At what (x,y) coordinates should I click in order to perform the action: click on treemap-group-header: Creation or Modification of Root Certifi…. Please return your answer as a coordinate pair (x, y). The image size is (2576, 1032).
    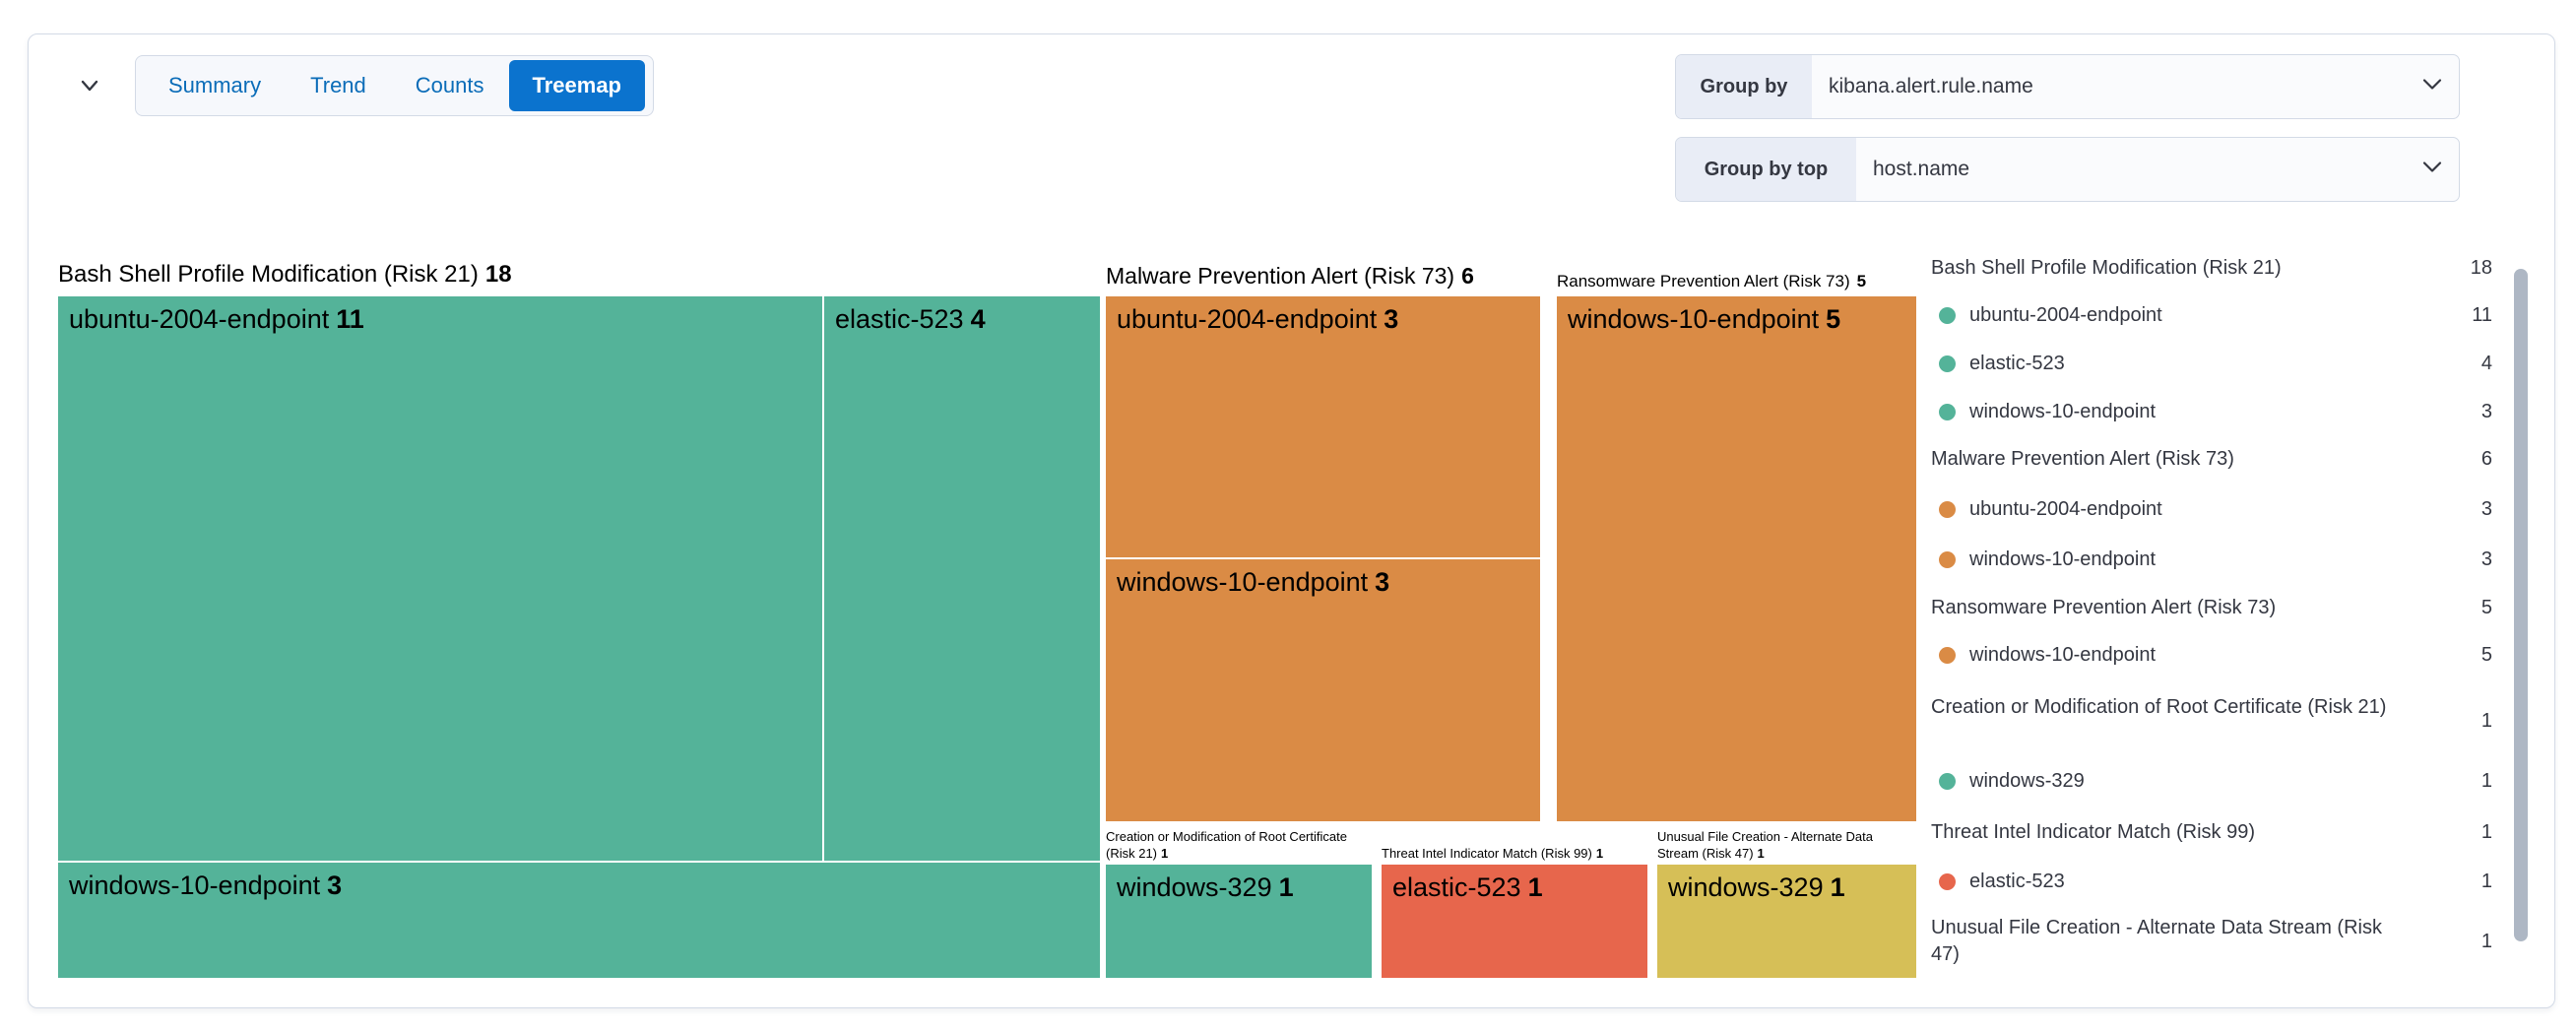
    Looking at the image, I should click on (1244, 845).